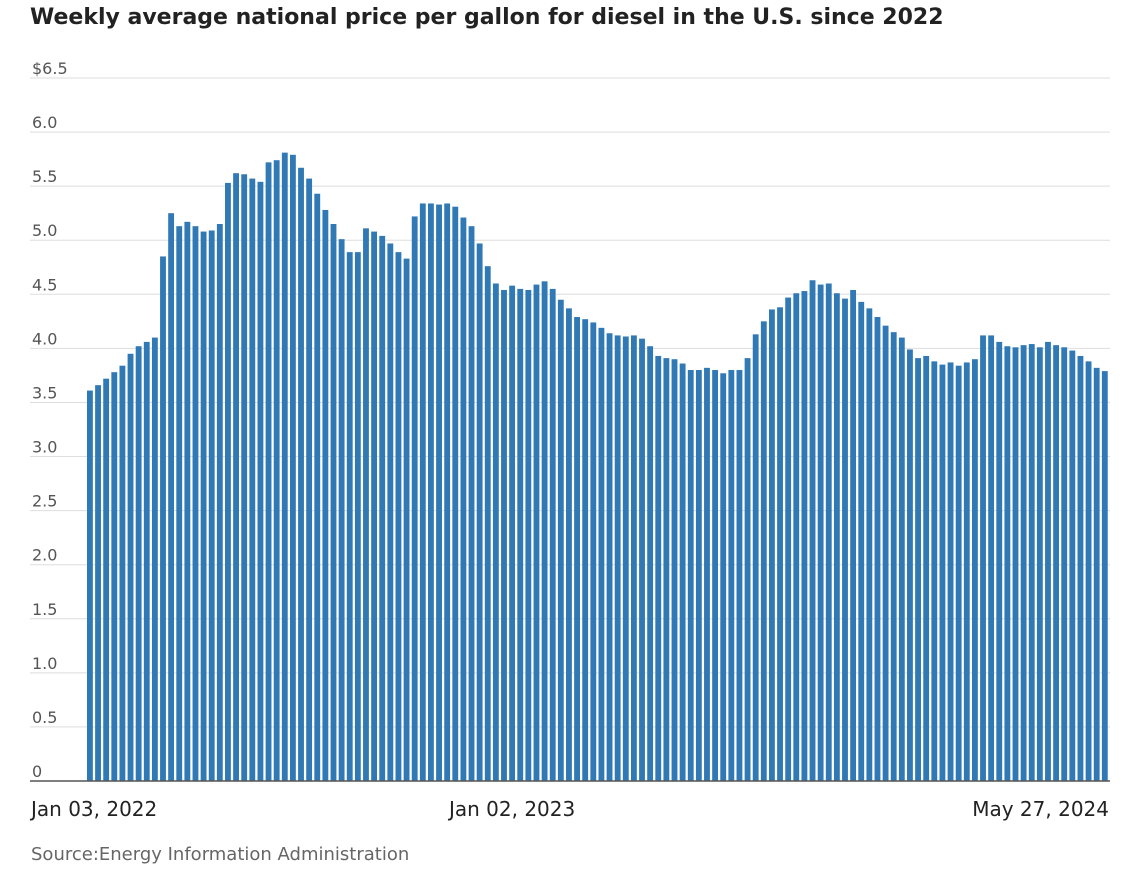  Describe the element at coordinates (44, 717) in the screenshot. I see `y-tick-label: 0.5` at that location.